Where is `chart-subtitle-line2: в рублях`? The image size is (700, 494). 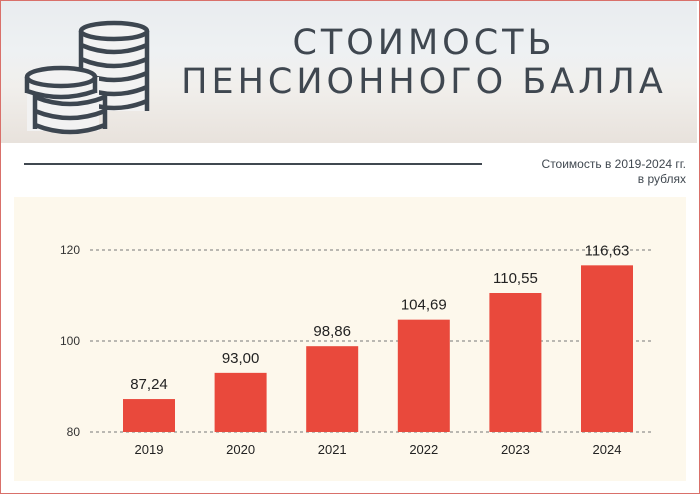 chart-subtitle-line2: в рублях is located at coordinates (661, 179).